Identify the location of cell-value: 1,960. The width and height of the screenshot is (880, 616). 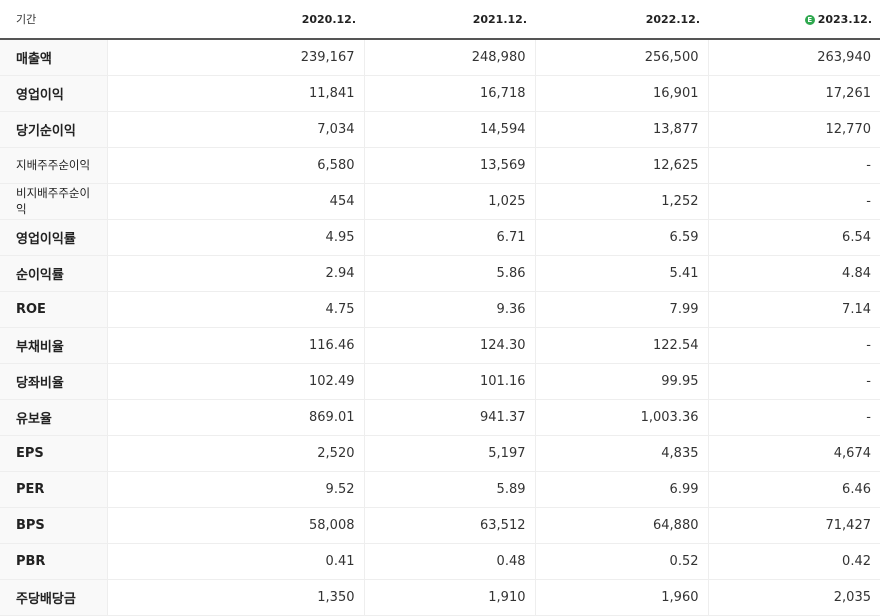
(621, 597).